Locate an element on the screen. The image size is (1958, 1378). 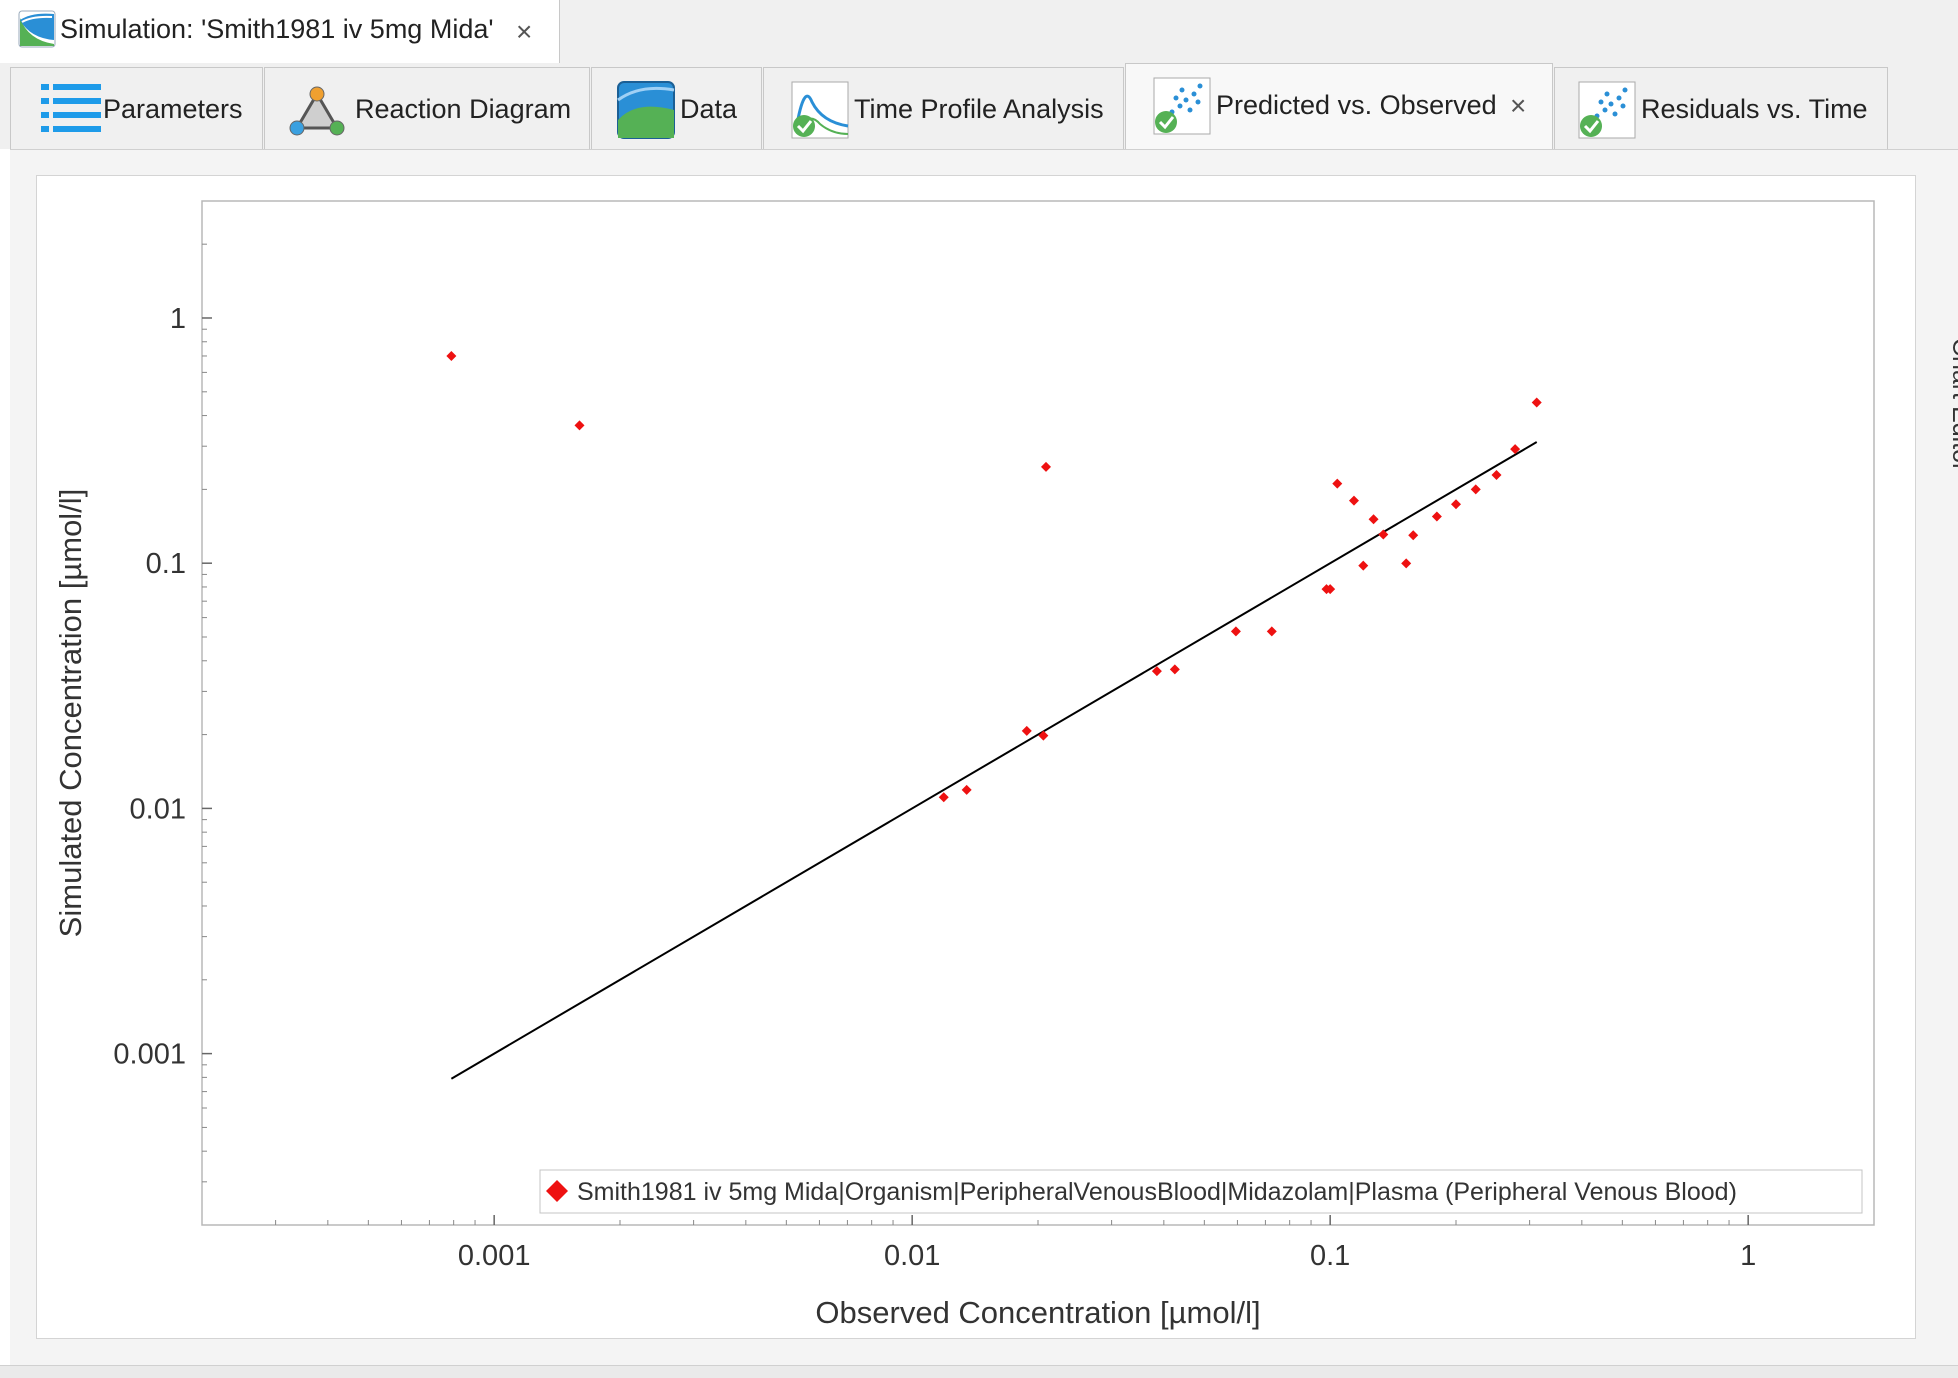
tab-time-profile-analysis: Time Profile Analysis is located at coordinates (943, 108).